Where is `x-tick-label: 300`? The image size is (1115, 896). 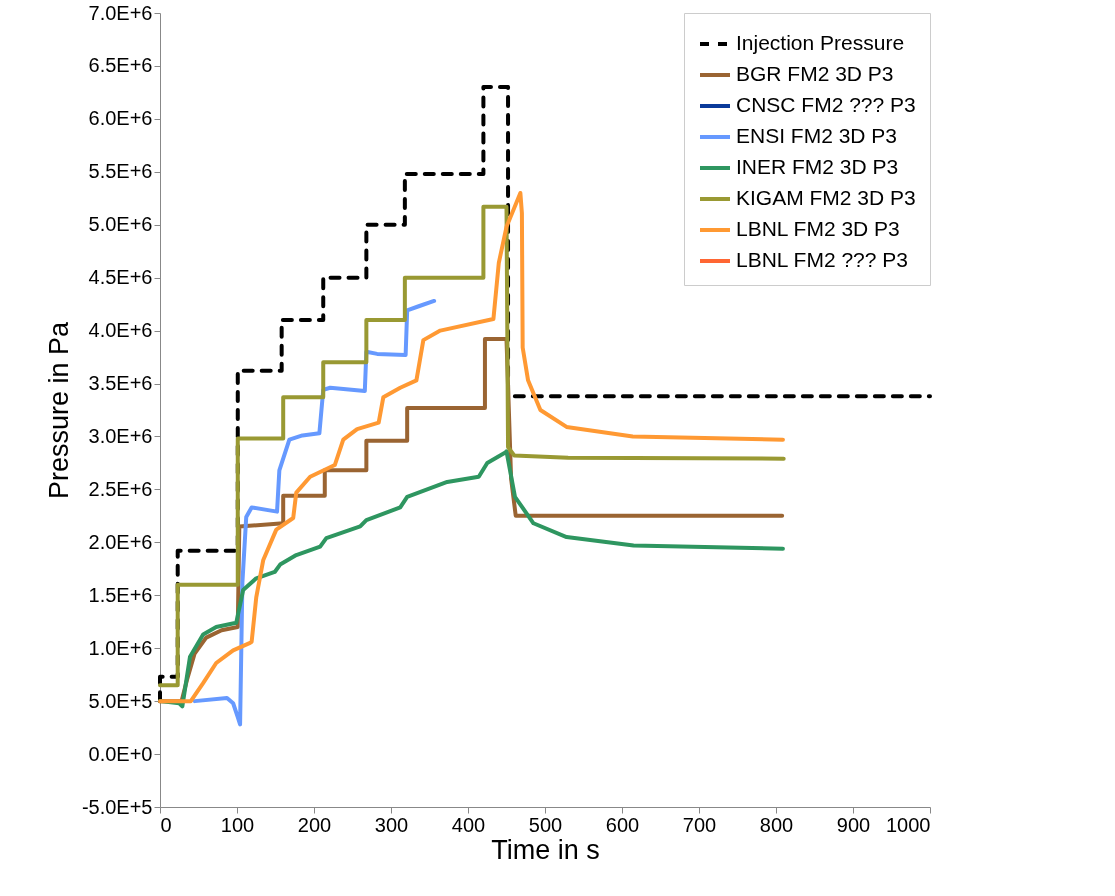 x-tick-label: 300 is located at coordinates (391, 824).